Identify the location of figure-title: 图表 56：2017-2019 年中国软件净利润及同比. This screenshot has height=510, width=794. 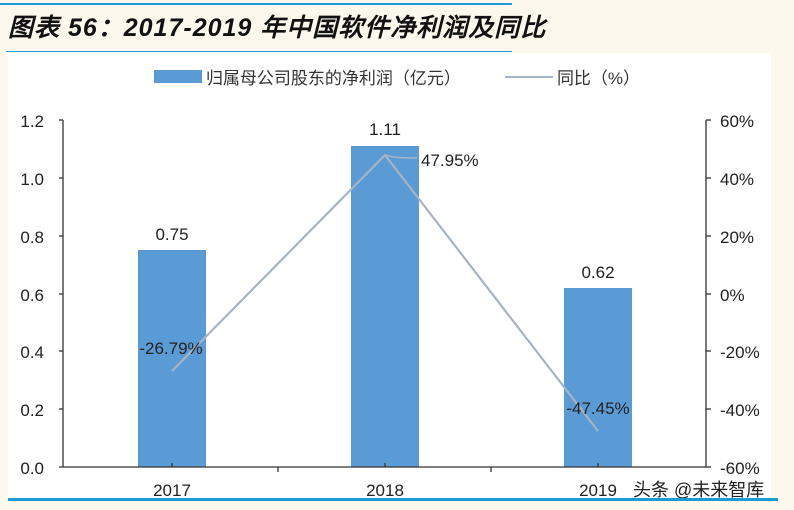
(277, 28).